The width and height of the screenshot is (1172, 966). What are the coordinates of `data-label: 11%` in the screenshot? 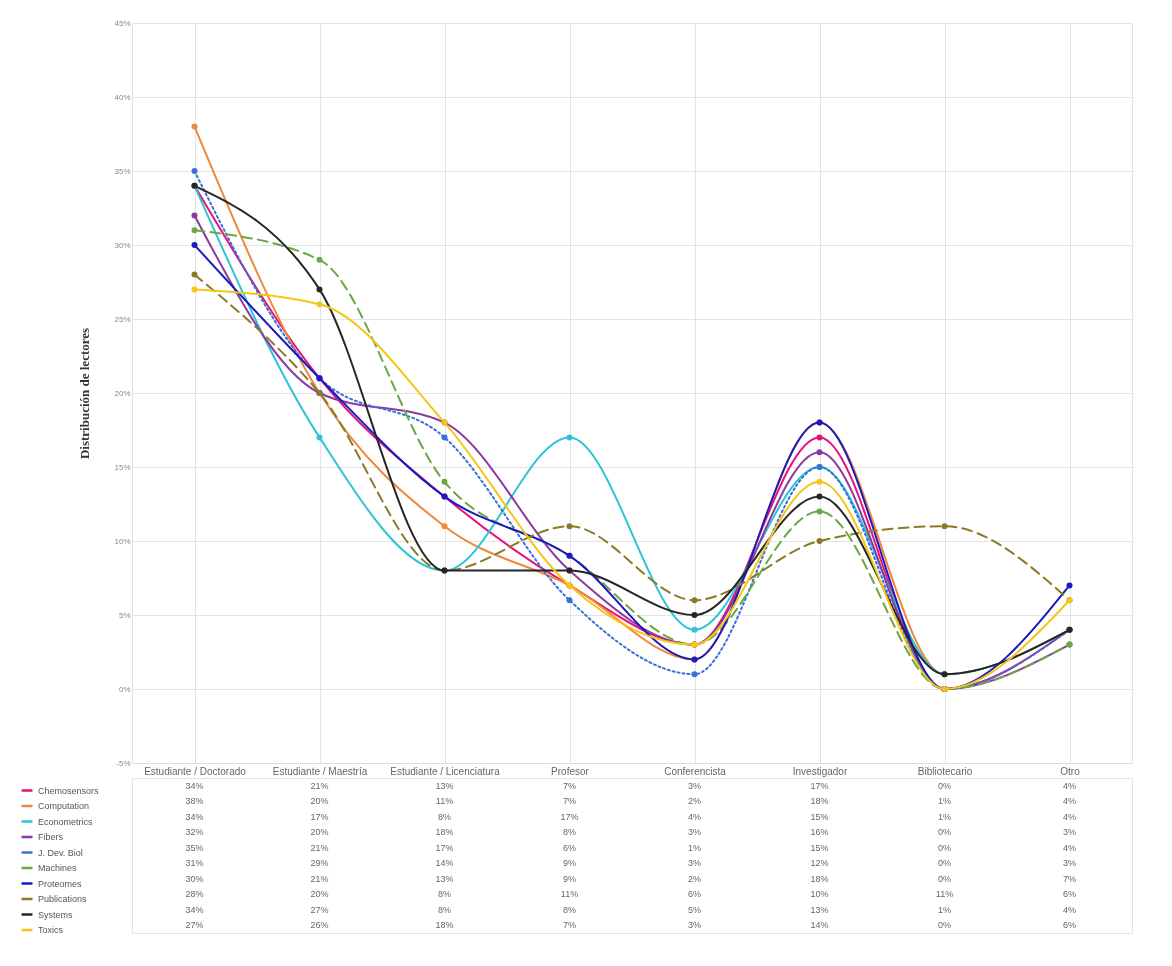 It's located at (944, 894).